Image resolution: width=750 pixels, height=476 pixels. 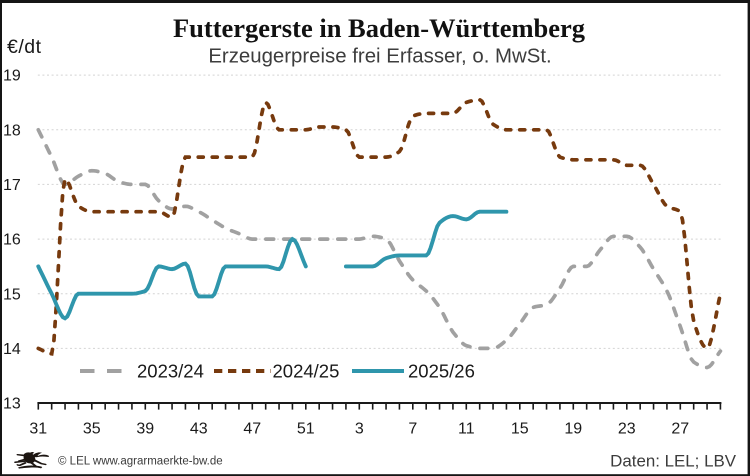 I want to click on svg-text:Futtergerste in Baden-Württemb: Futtergerste in Baden-Württemberg, so click(x=379, y=28).